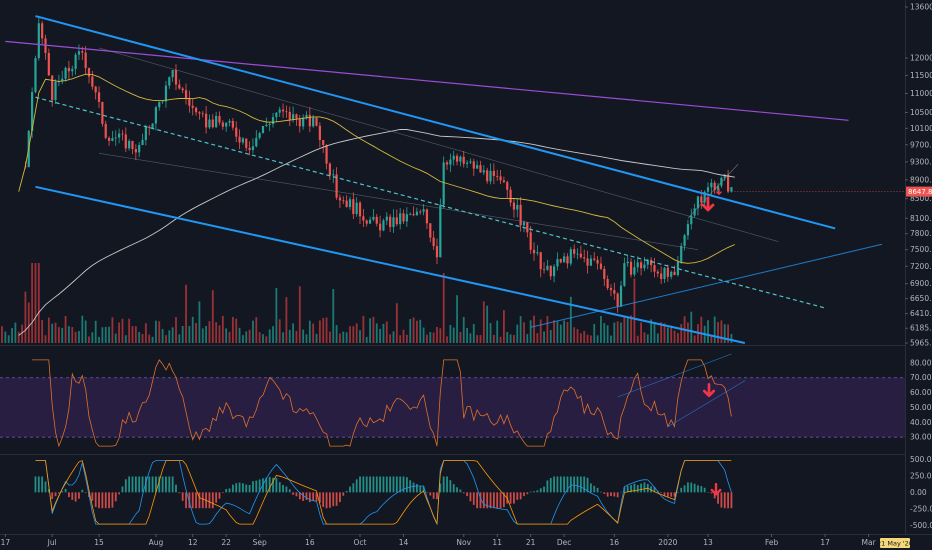 The width and height of the screenshot is (932, 550). Describe the element at coordinates (772, 542) in the screenshot. I see `time-tick-label: Feb` at that location.